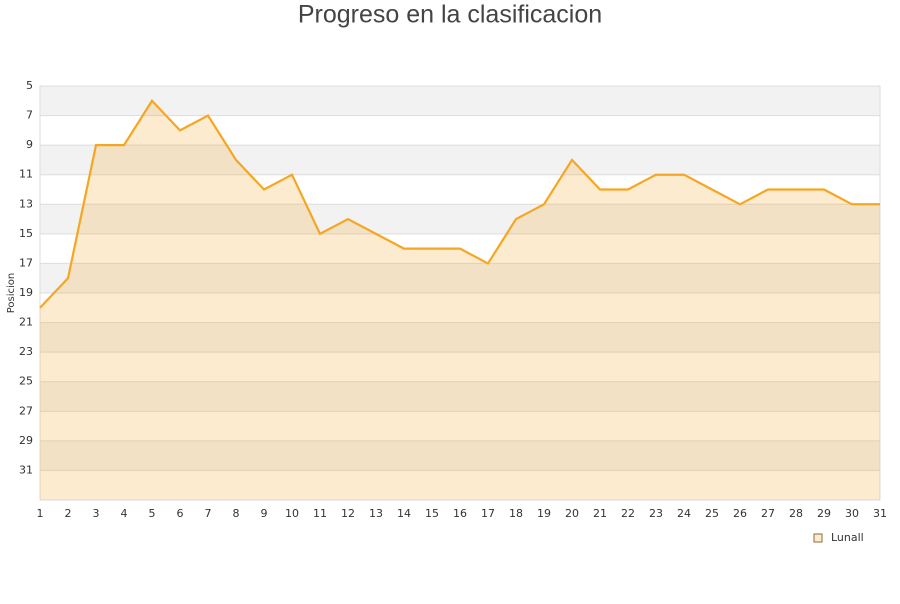 The image size is (900, 604). I want to click on y-tick-label: 21, so click(26, 322).